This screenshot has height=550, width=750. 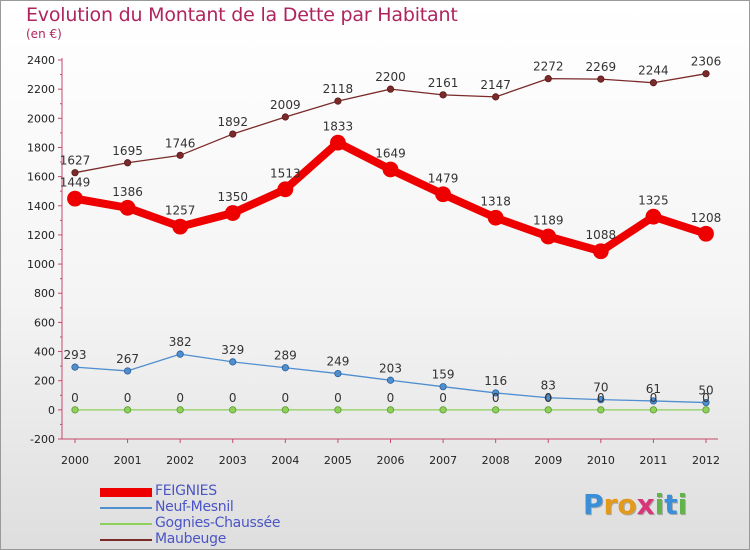 What do you see at coordinates (232, 350) in the screenshot?
I see `data-label-neuf-mesnil: 329` at bounding box center [232, 350].